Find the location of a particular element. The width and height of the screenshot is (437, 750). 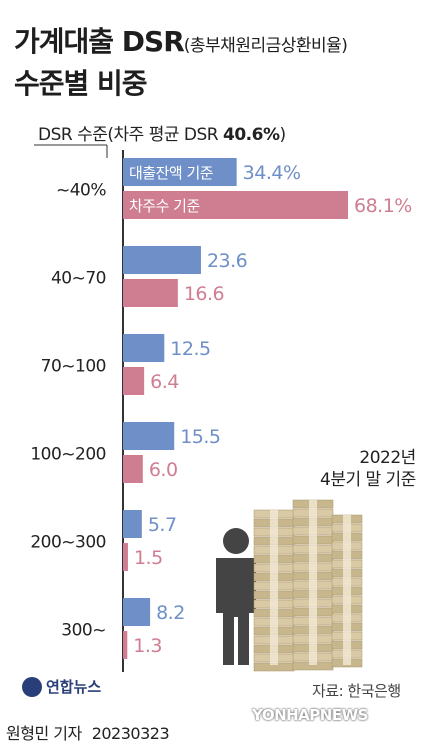

logo-icon is located at coordinates (32, 686).